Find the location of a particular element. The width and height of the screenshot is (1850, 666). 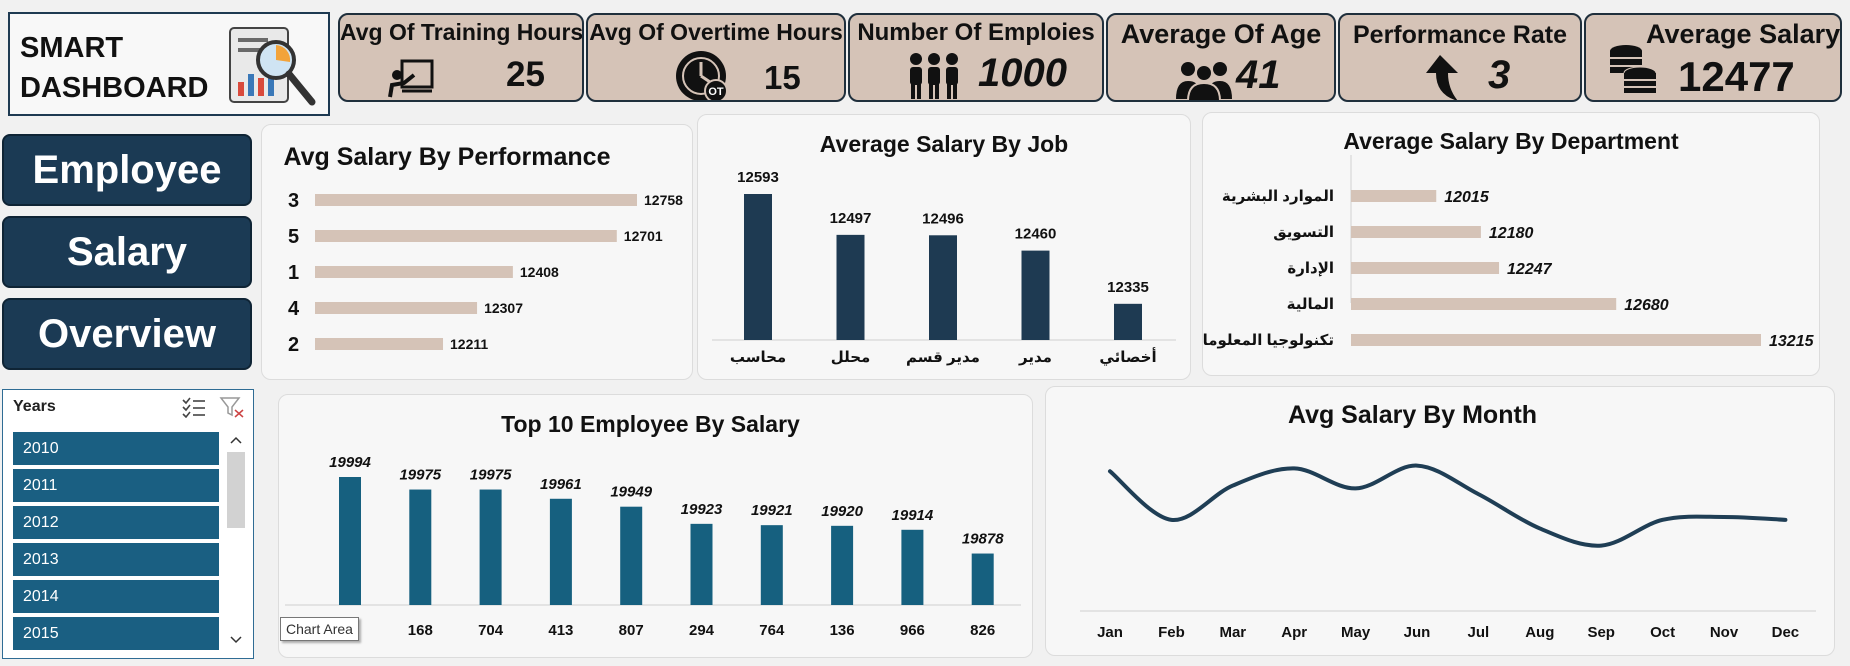

category-label: Jul is located at coordinates (1479, 632).